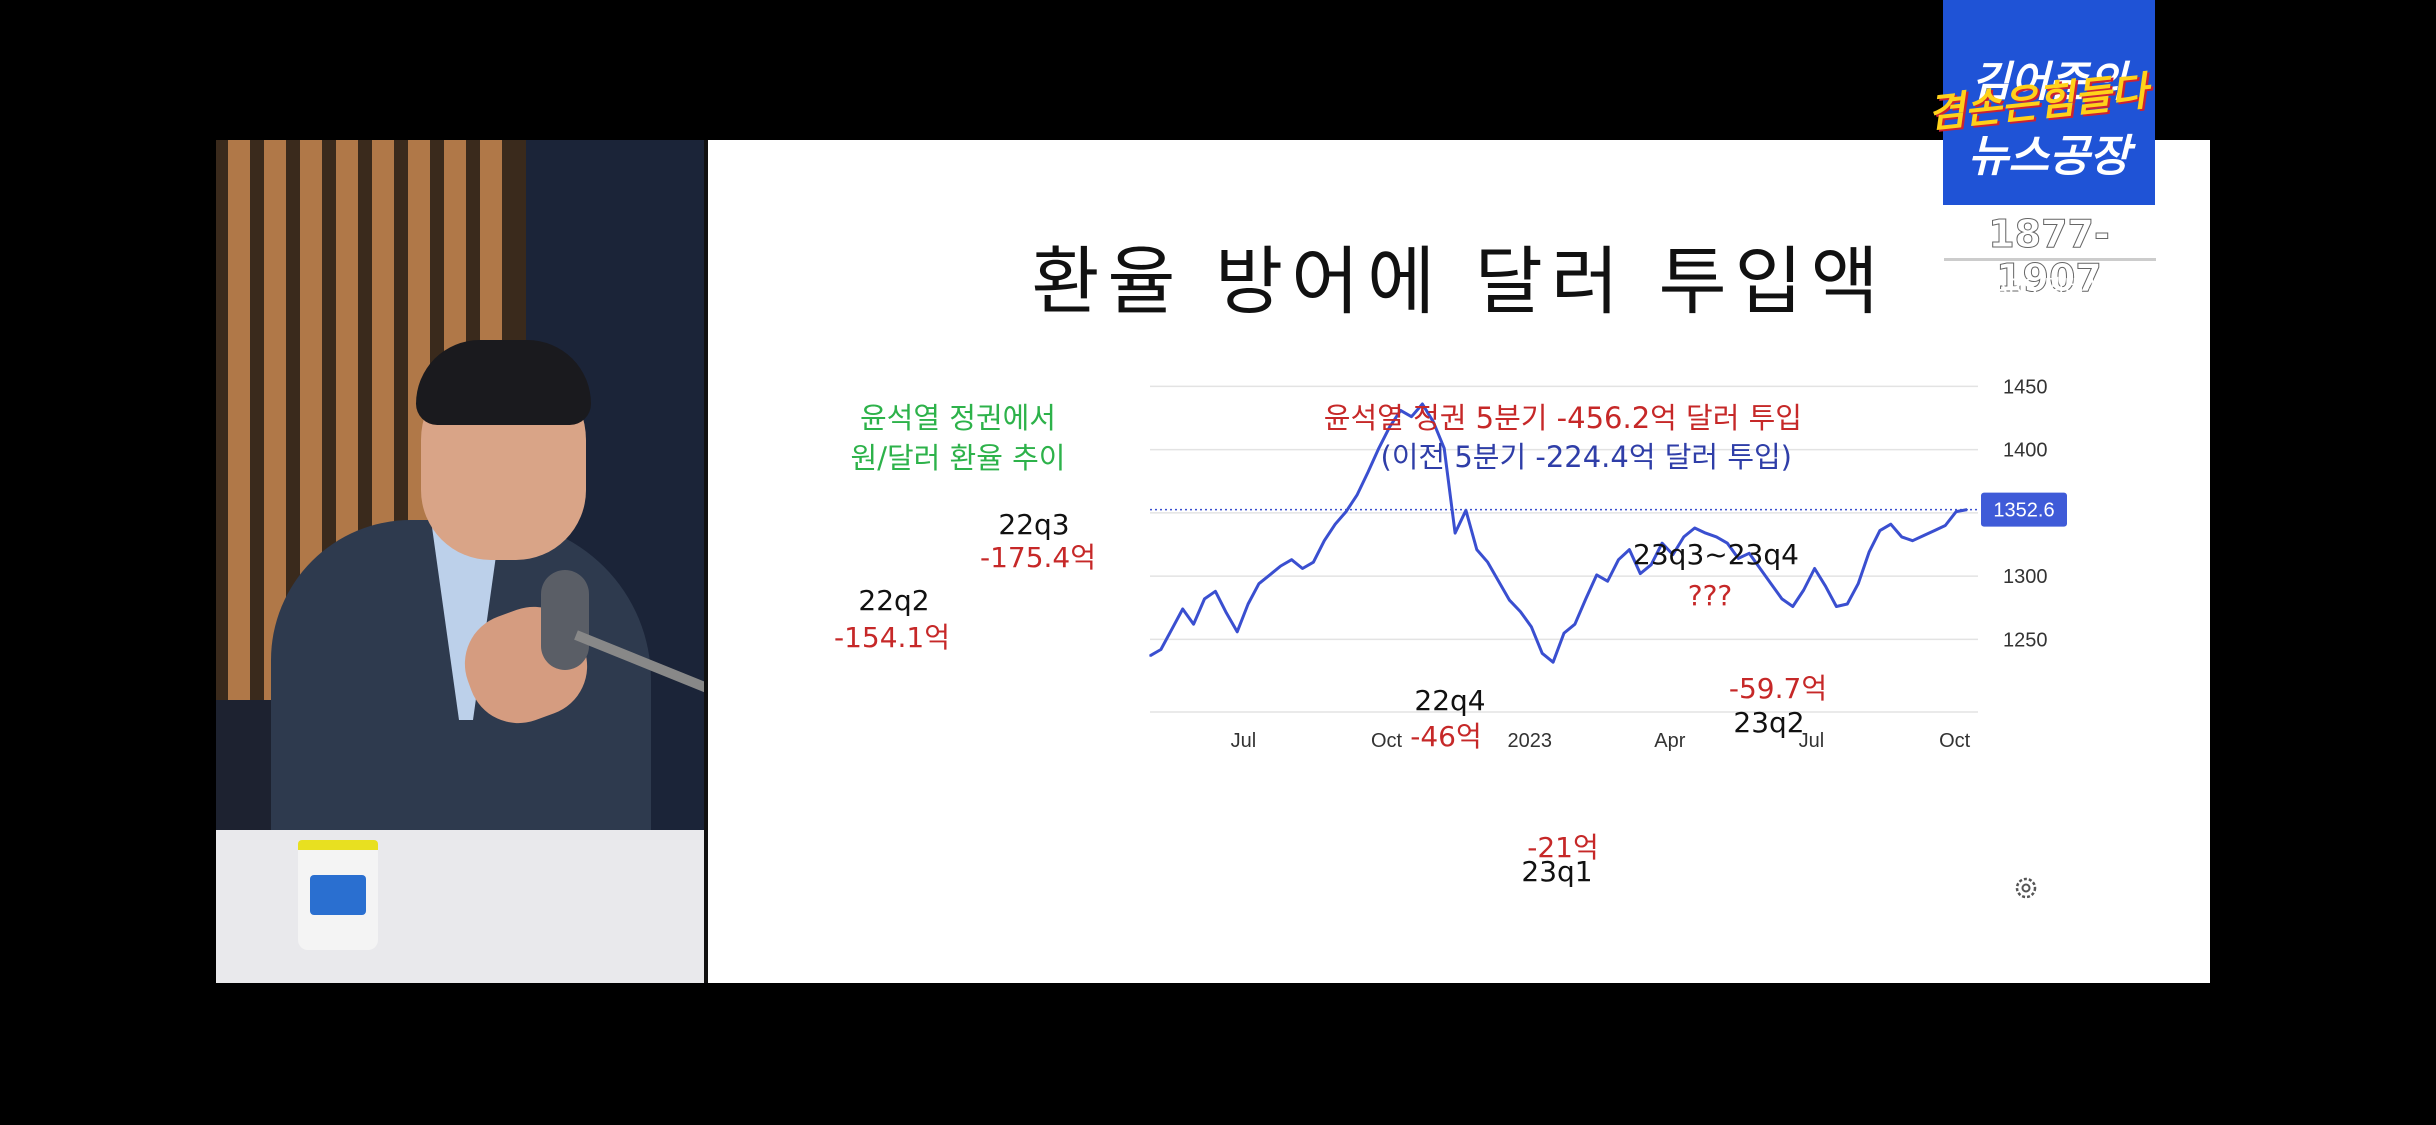 This screenshot has height=1125, width=2436. What do you see at coordinates (1530, 741) in the screenshot?
I see `x-tick-label: 2023` at bounding box center [1530, 741].